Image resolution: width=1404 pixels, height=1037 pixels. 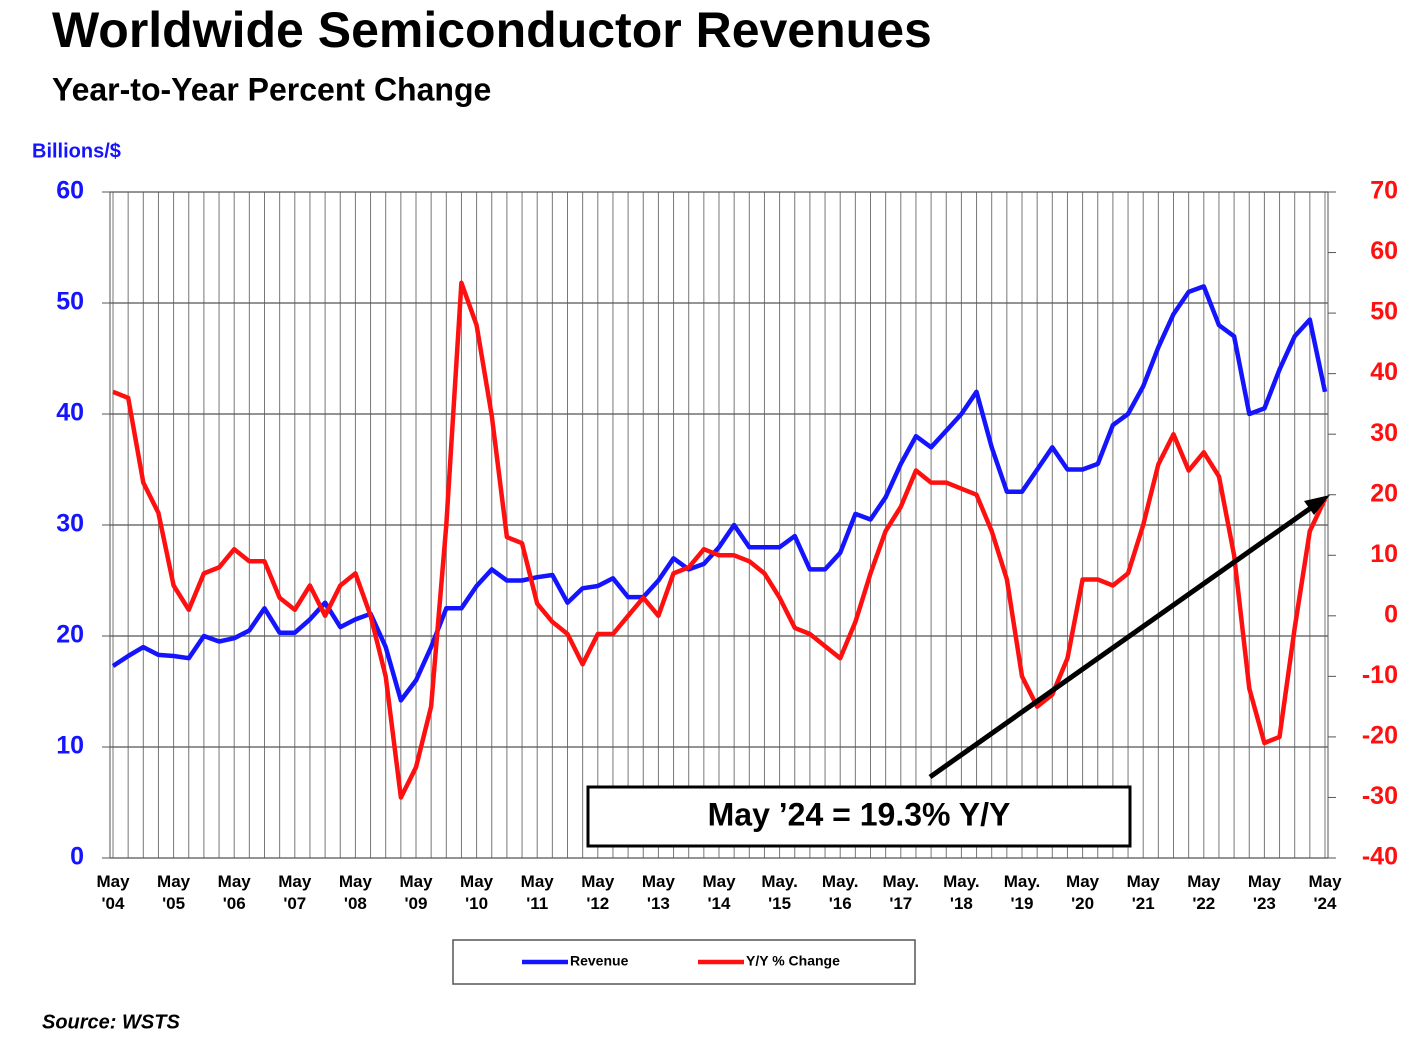 What do you see at coordinates (1122, 641) in the screenshot?
I see `annotation-arrow` at bounding box center [1122, 641].